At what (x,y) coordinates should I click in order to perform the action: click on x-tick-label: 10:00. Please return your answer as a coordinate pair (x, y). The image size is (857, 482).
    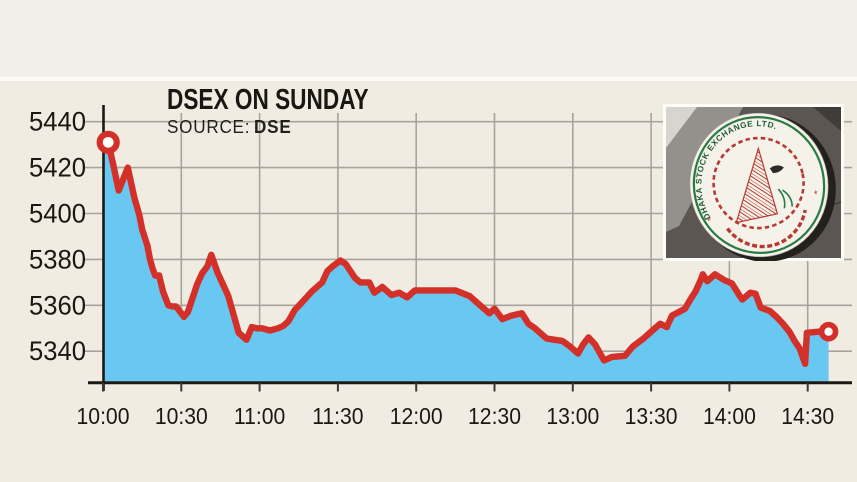
    Looking at the image, I should click on (103, 416).